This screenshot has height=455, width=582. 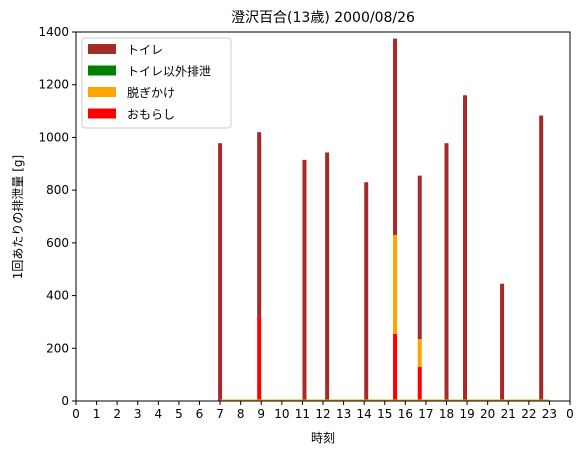 I want to click on y-tick-label: 1000, so click(x=53, y=137).